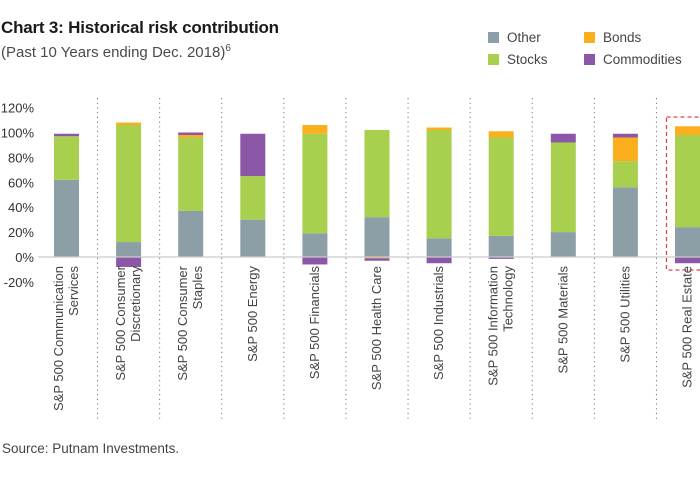 This screenshot has width=700, height=486. I want to click on y-tick-label: 20%, so click(21, 232).